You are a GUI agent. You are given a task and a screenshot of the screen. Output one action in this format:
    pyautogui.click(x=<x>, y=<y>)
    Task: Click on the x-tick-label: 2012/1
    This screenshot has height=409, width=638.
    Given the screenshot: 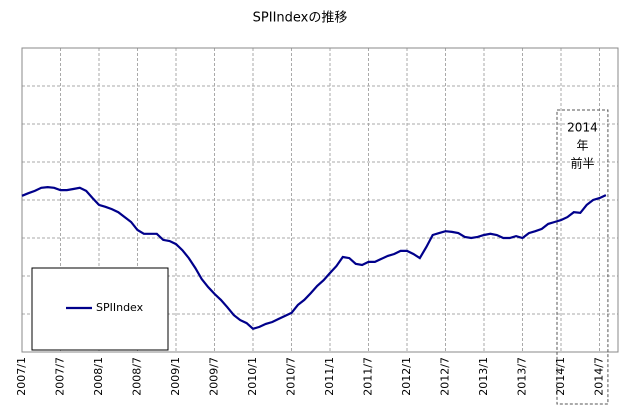 What is the action you would take?
    pyautogui.click(x=406, y=376)
    